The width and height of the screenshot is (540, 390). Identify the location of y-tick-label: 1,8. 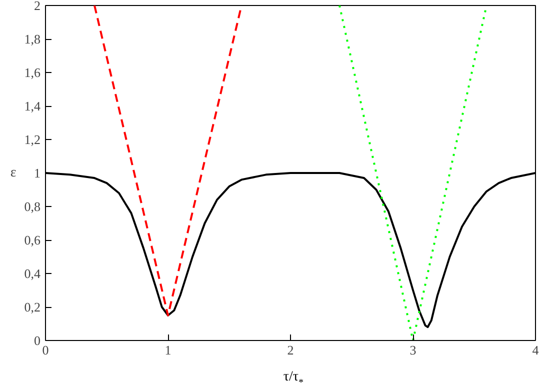
(32, 39).